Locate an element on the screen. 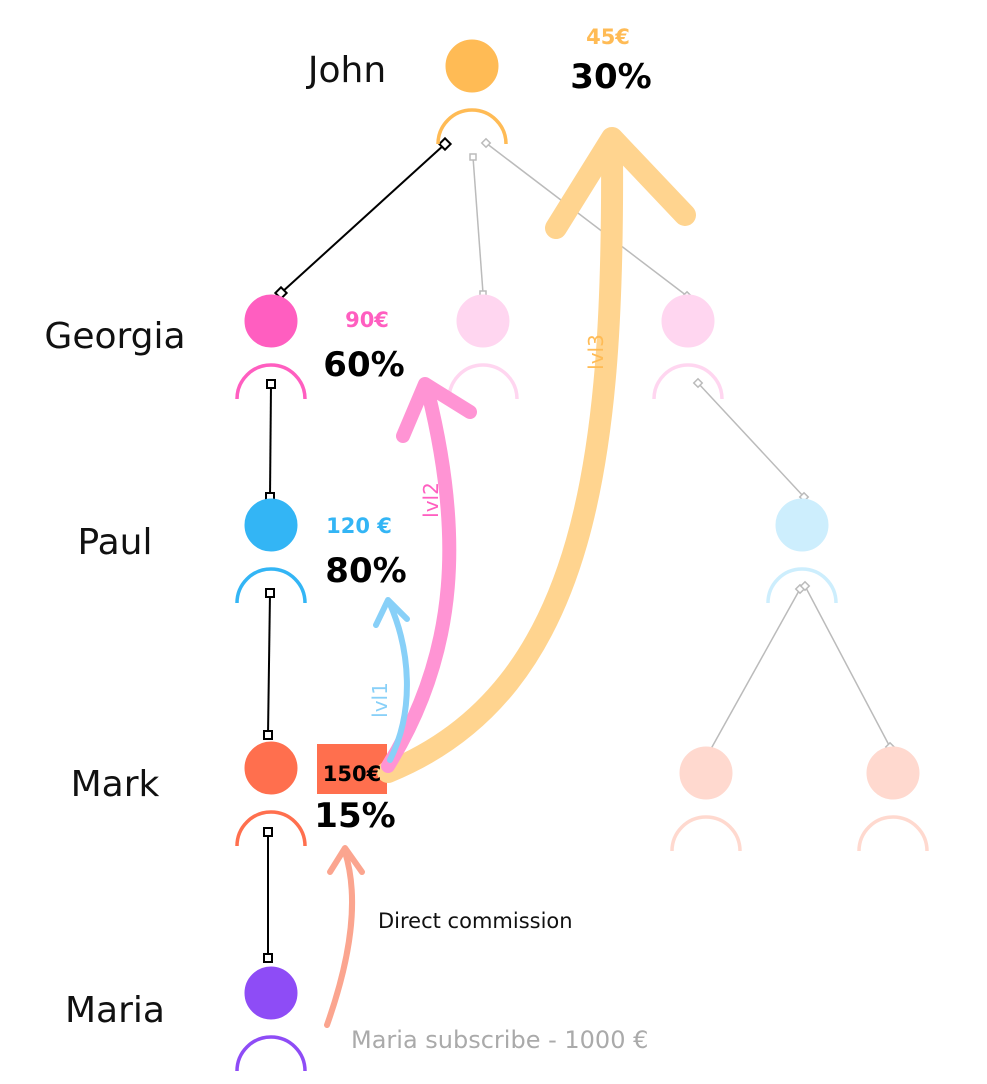  lvl3-label: lvl3 is located at coordinates (596, 352).